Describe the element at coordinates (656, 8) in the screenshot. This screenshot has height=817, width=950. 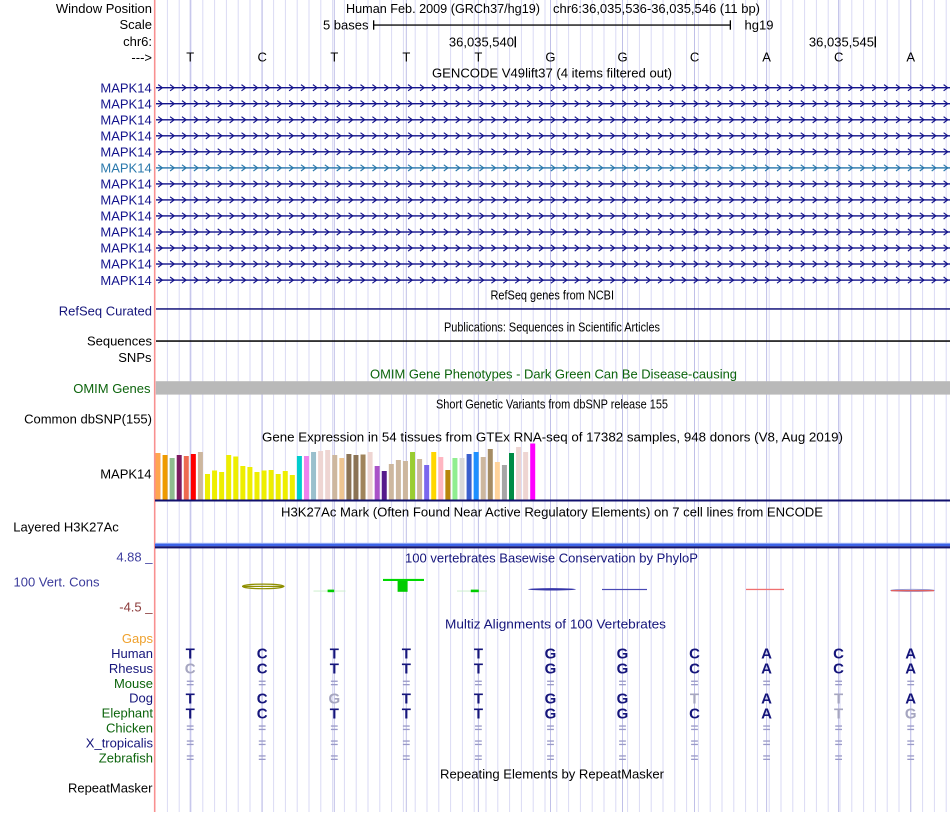
I see `svg-text:chr6:36,035,536-36,035,546 (11: chr6:36,035,536-36,035,546 (11 bp)` at that location.